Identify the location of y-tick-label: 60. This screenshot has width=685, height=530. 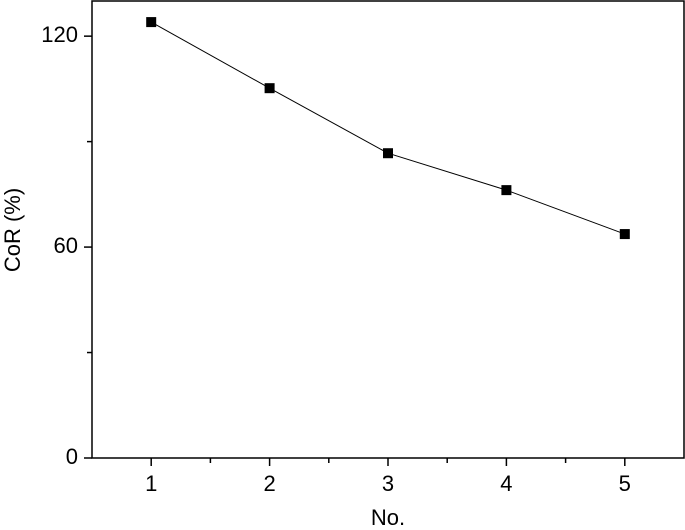
(66, 245).